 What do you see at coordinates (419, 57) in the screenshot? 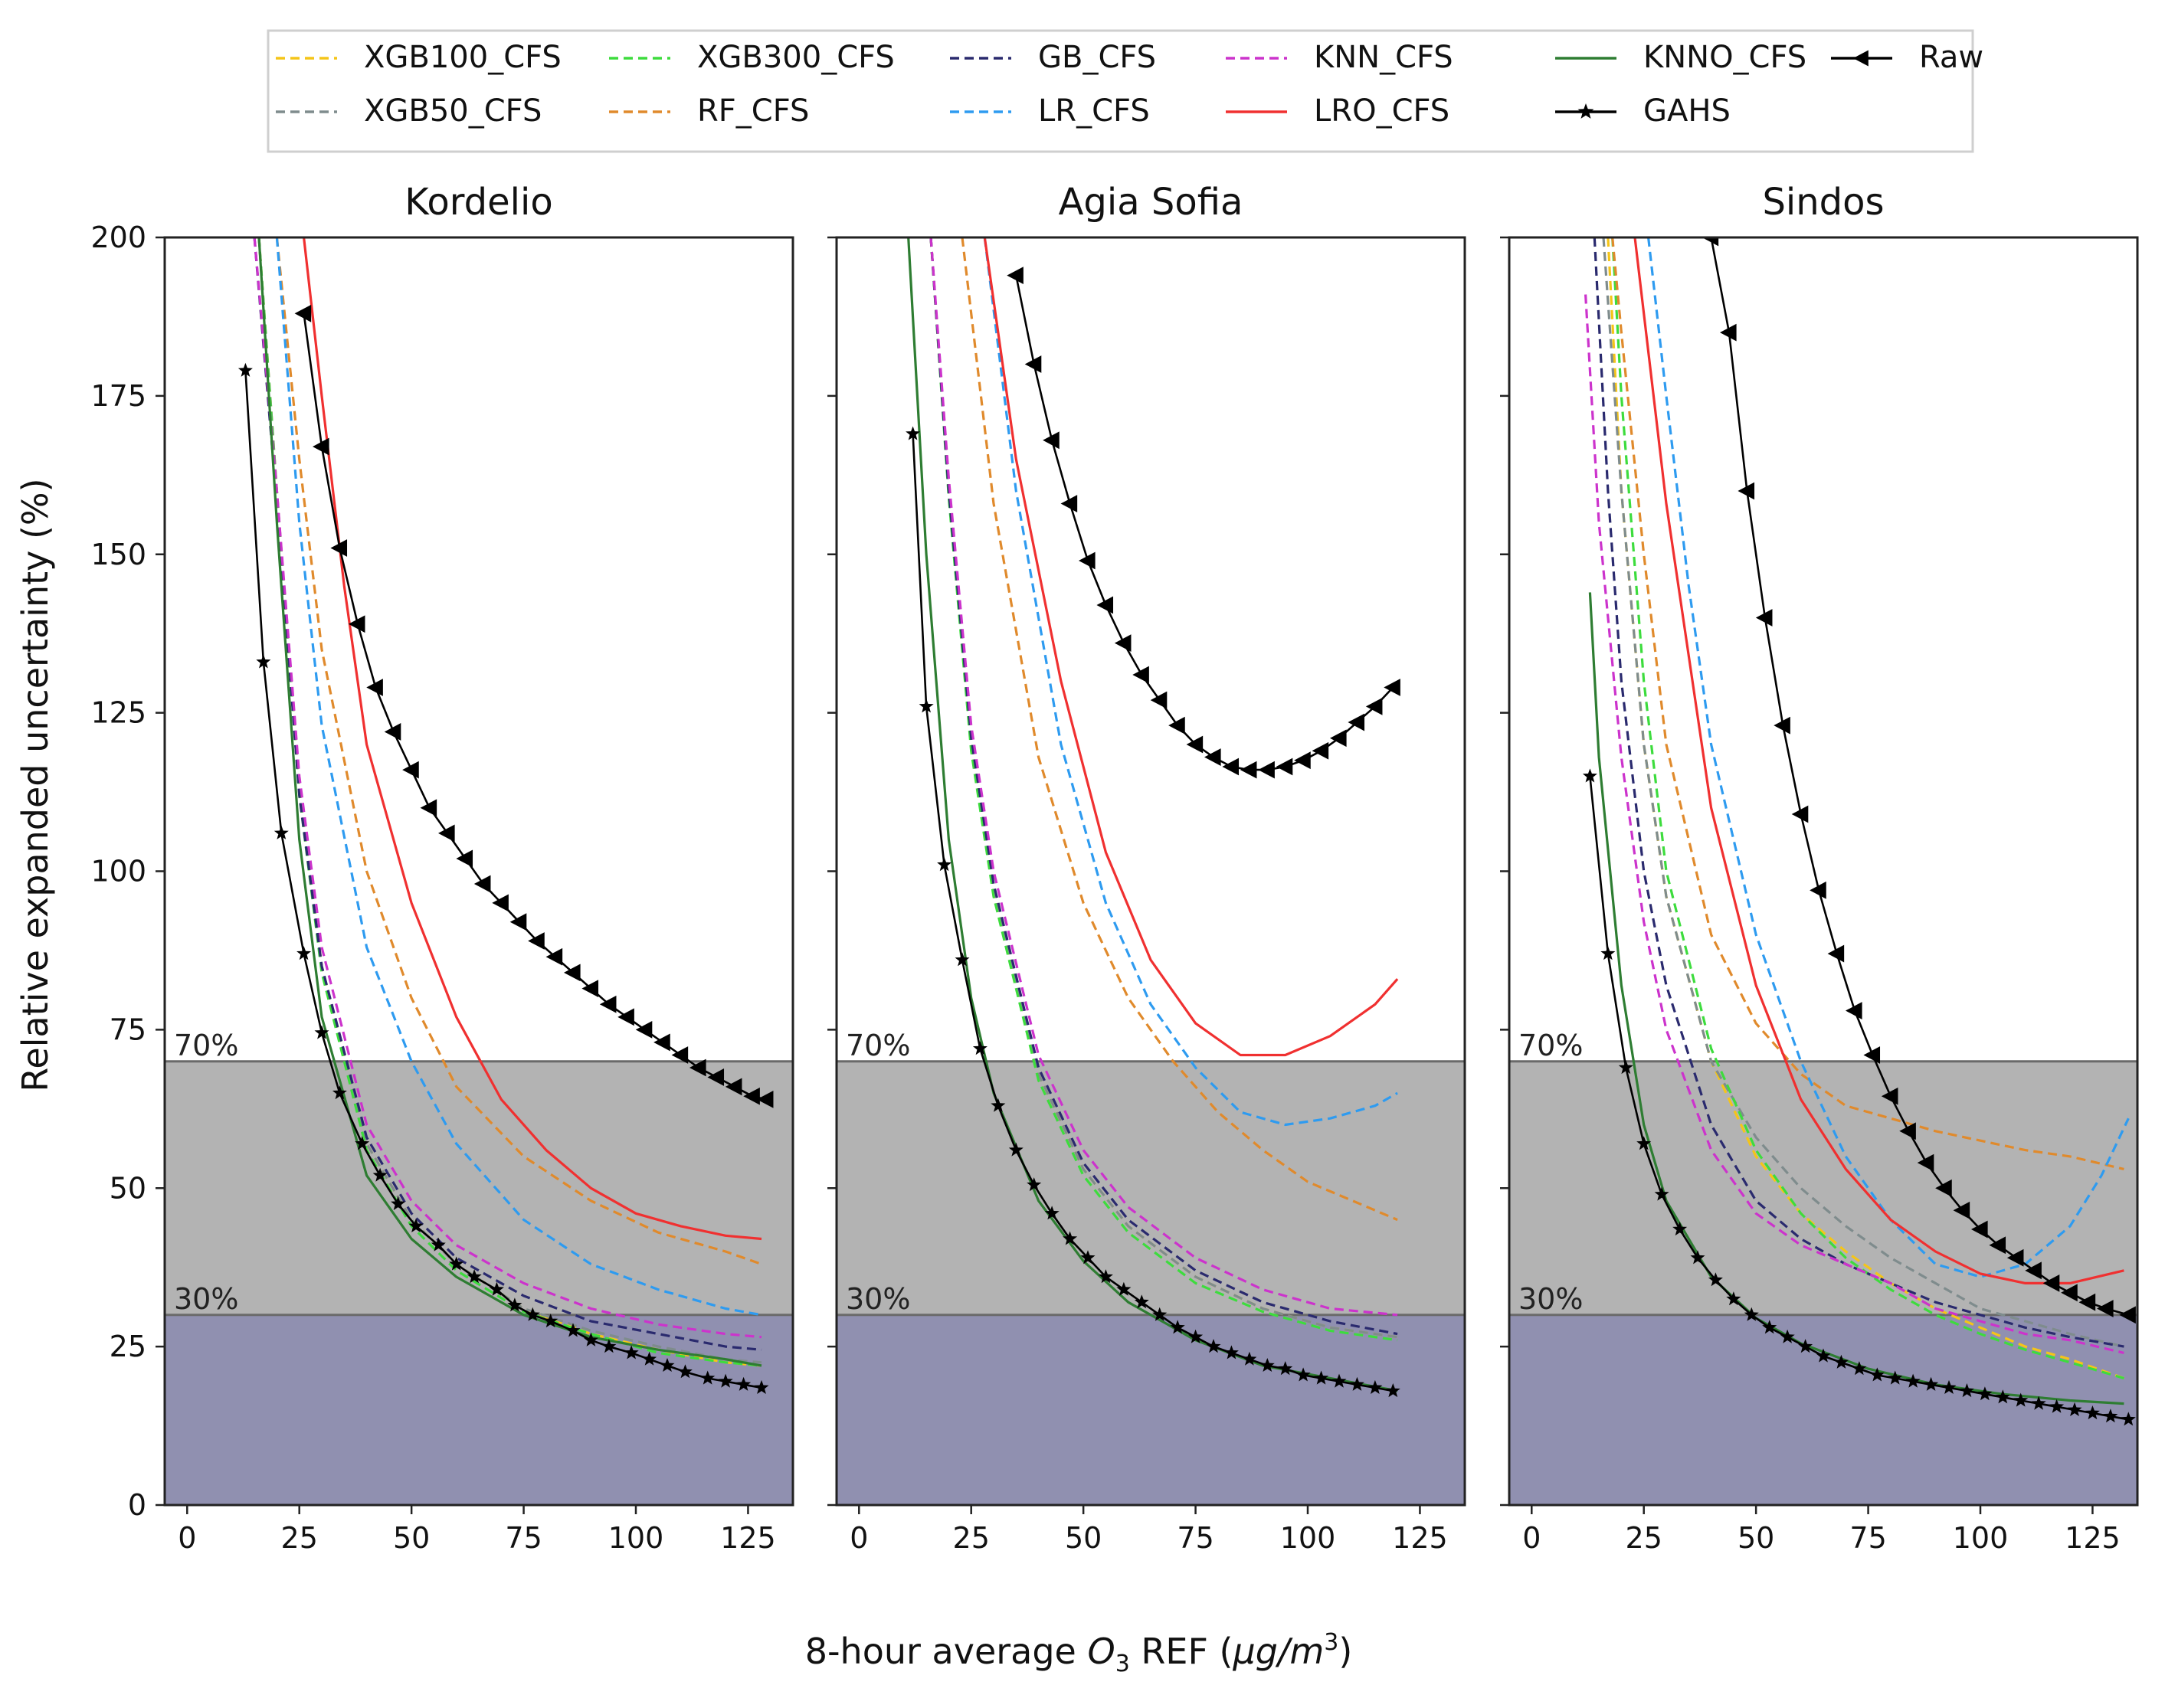
I see `legend-item-xgb100-cfs: XGB100_CFS` at bounding box center [419, 57].